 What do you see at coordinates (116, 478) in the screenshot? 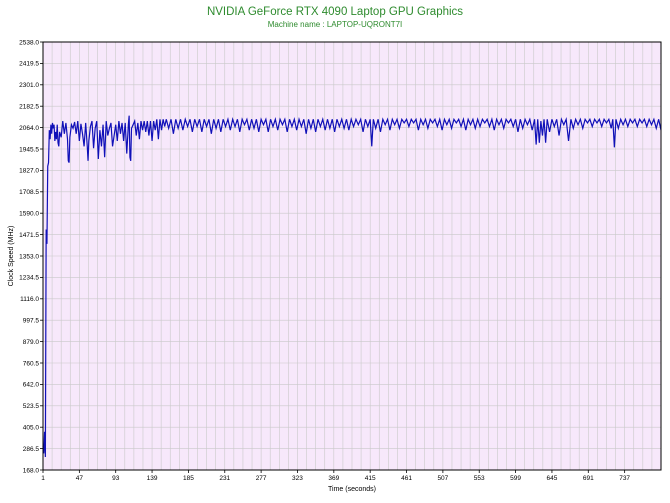
I see `x-tick-label: 93` at bounding box center [116, 478].